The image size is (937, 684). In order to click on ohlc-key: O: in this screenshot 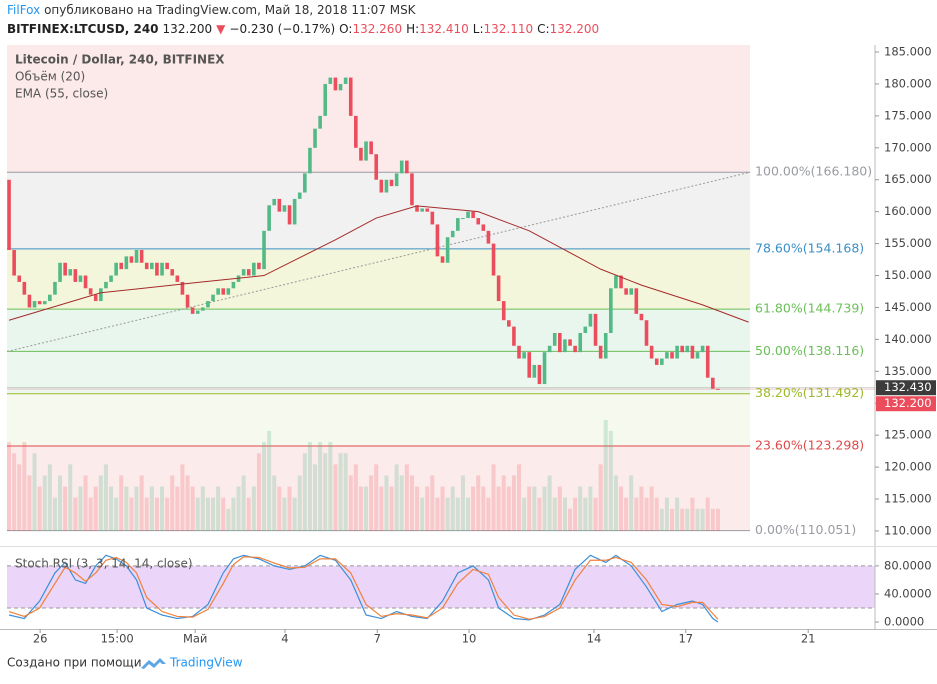, I will do `click(346, 29)`.